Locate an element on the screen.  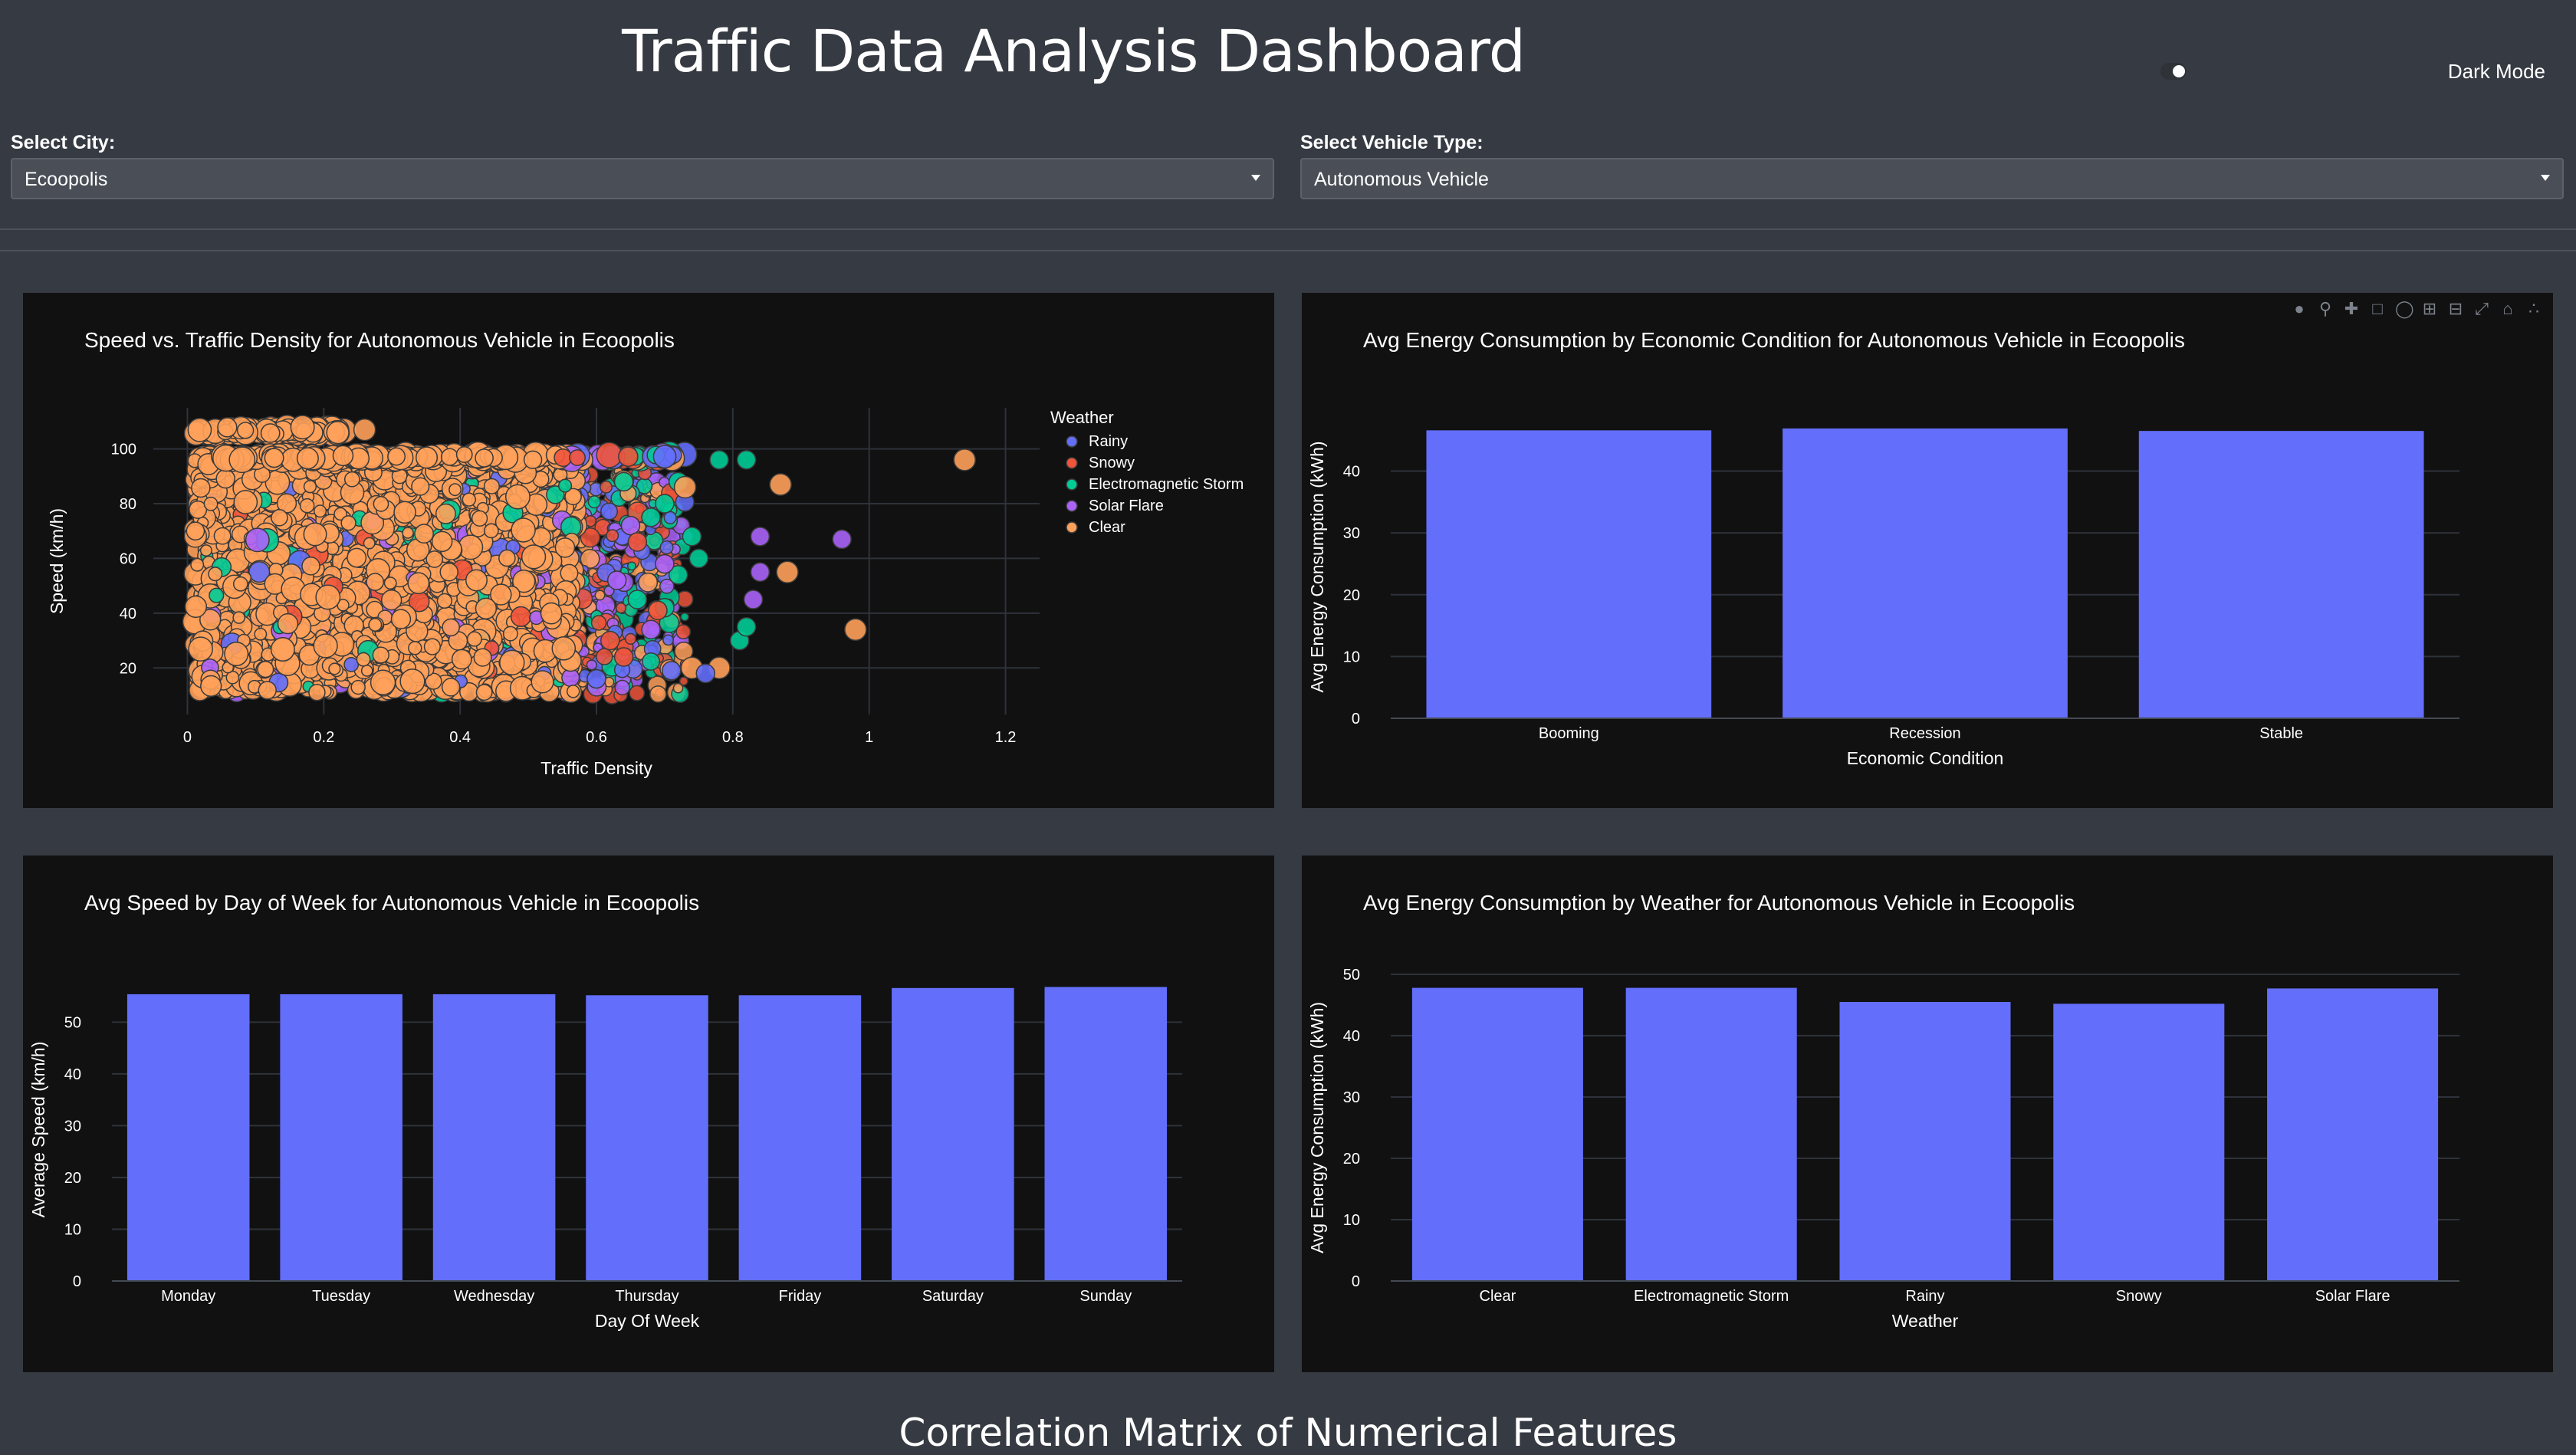
autoscale-icon: ⤢ is located at coordinates (2482, 308).